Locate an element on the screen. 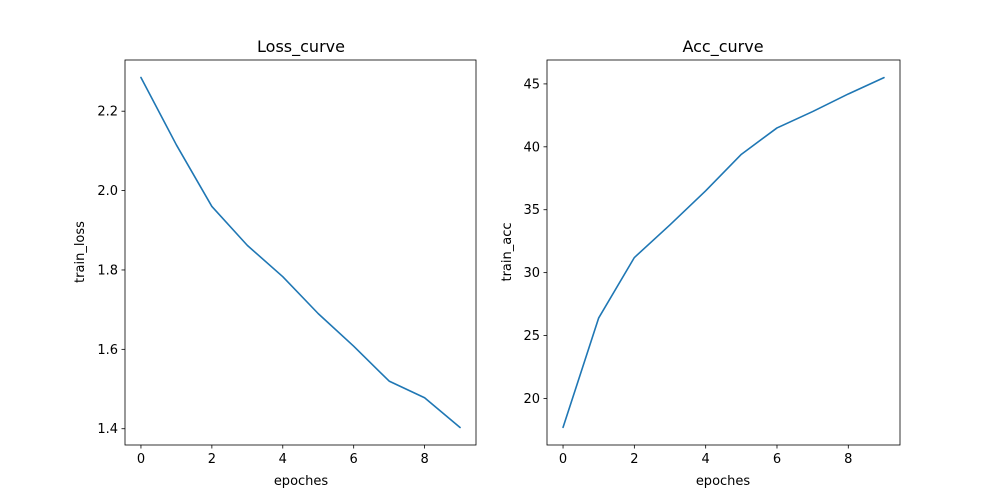  y-tick-label: 35 is located at coordinates (531, 210).